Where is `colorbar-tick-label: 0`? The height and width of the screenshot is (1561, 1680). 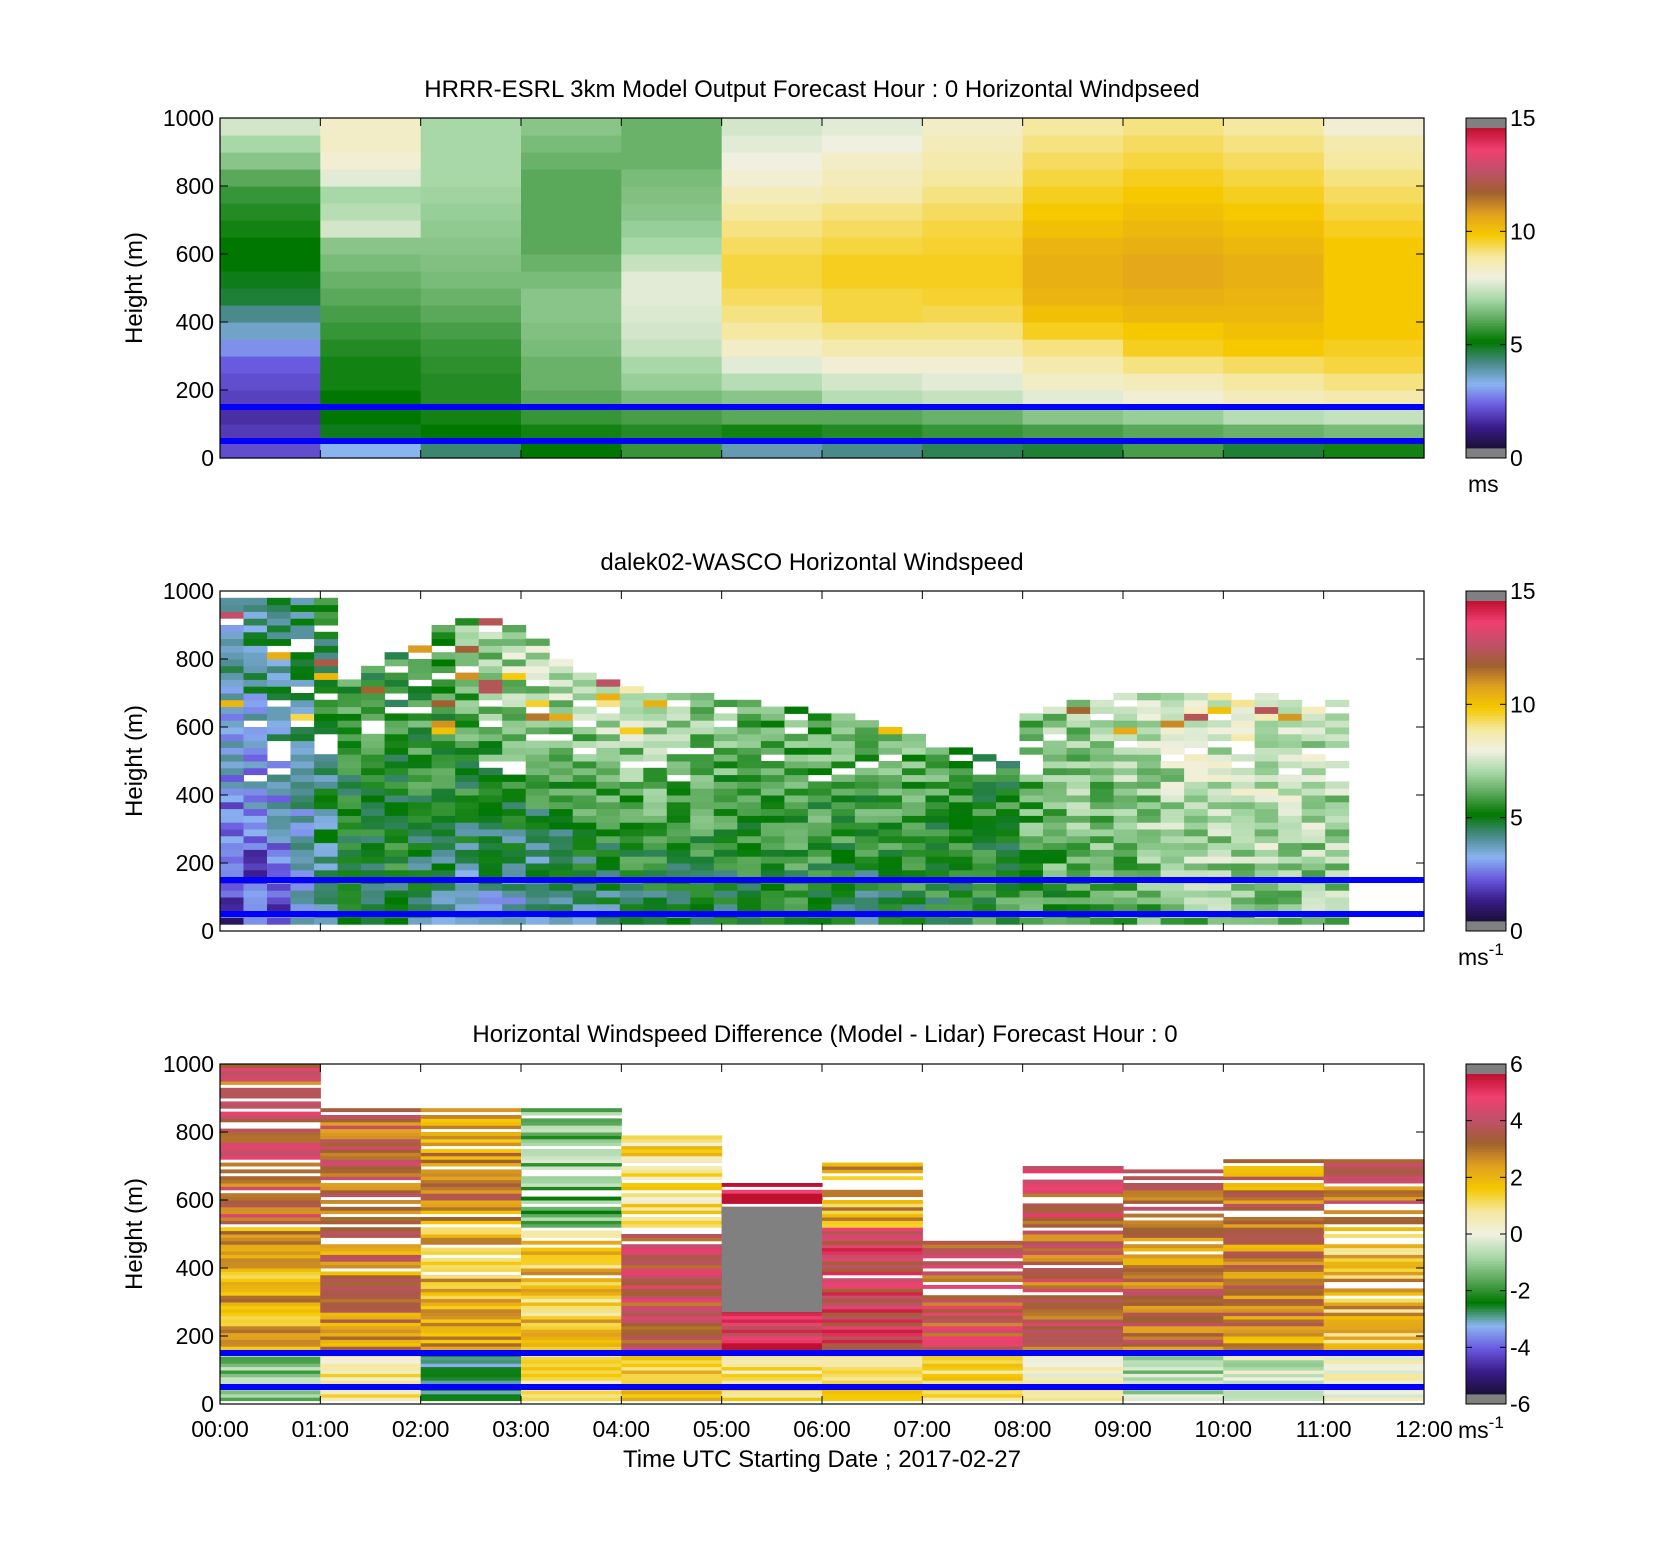
colorbar-tick-label: 0 is located at coordinates (1516, 931).